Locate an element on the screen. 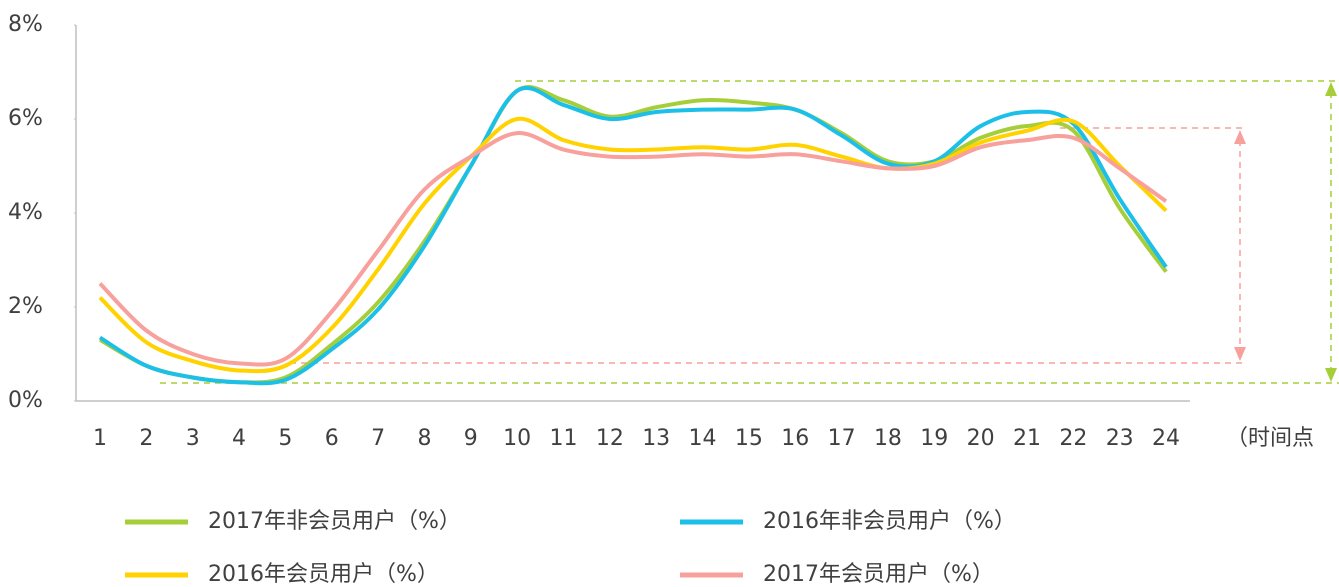  y-tick-label: 6% is located at coordinates (25, 118).